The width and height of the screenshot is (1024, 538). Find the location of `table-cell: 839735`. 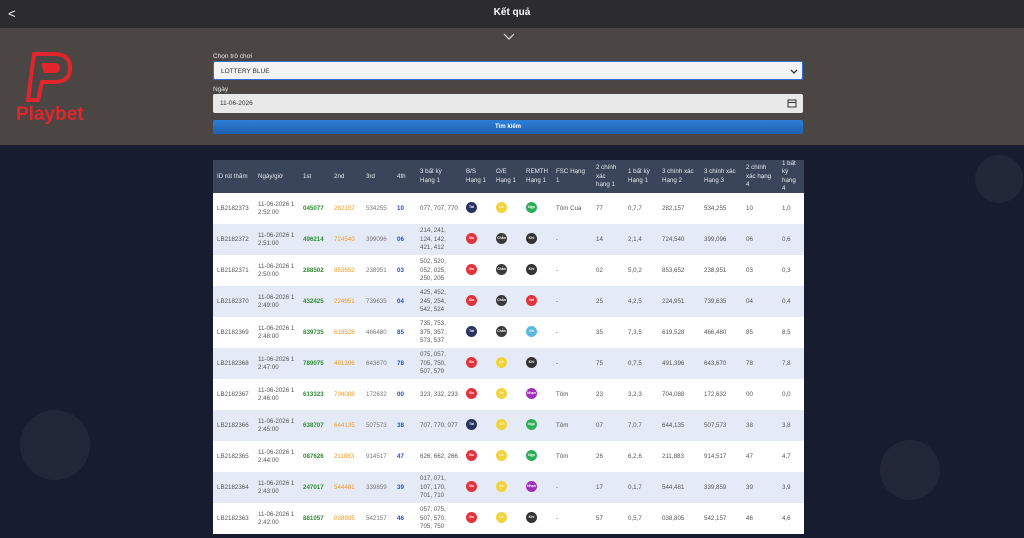

table-cell: 839735 is located at coordinates (314, 333).